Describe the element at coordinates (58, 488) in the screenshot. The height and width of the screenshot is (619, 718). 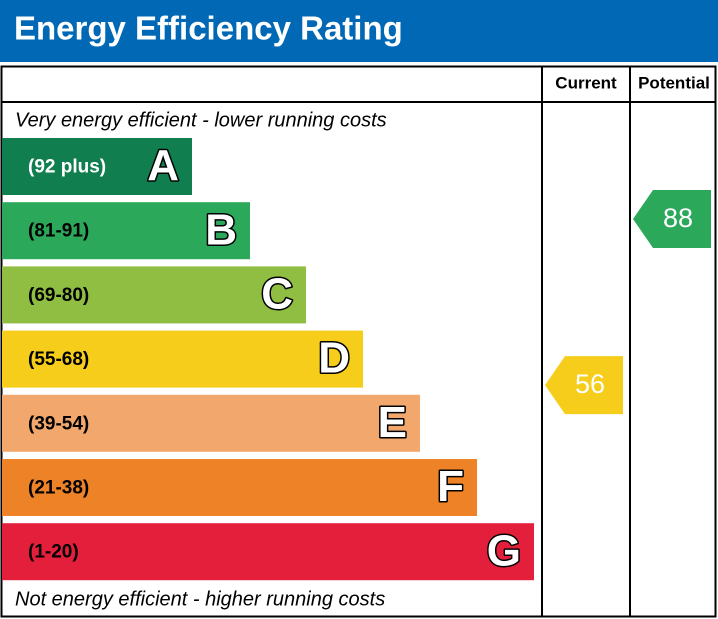
I see `band-range: (21-38)` at that location.